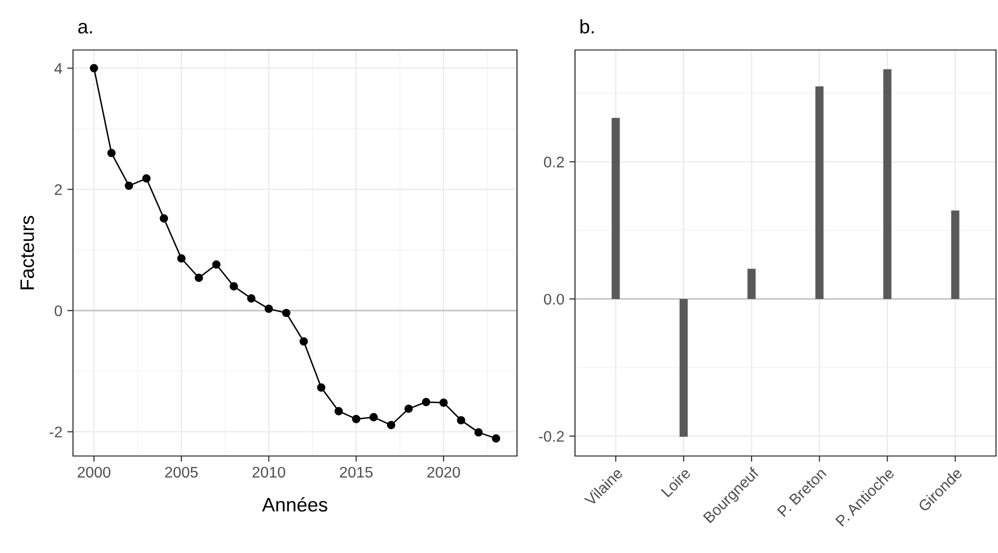  What do you see at coordinates (181, 472) in the screenshot?
I see `x-tick-label: 2005` at bounding box center [181, 472].